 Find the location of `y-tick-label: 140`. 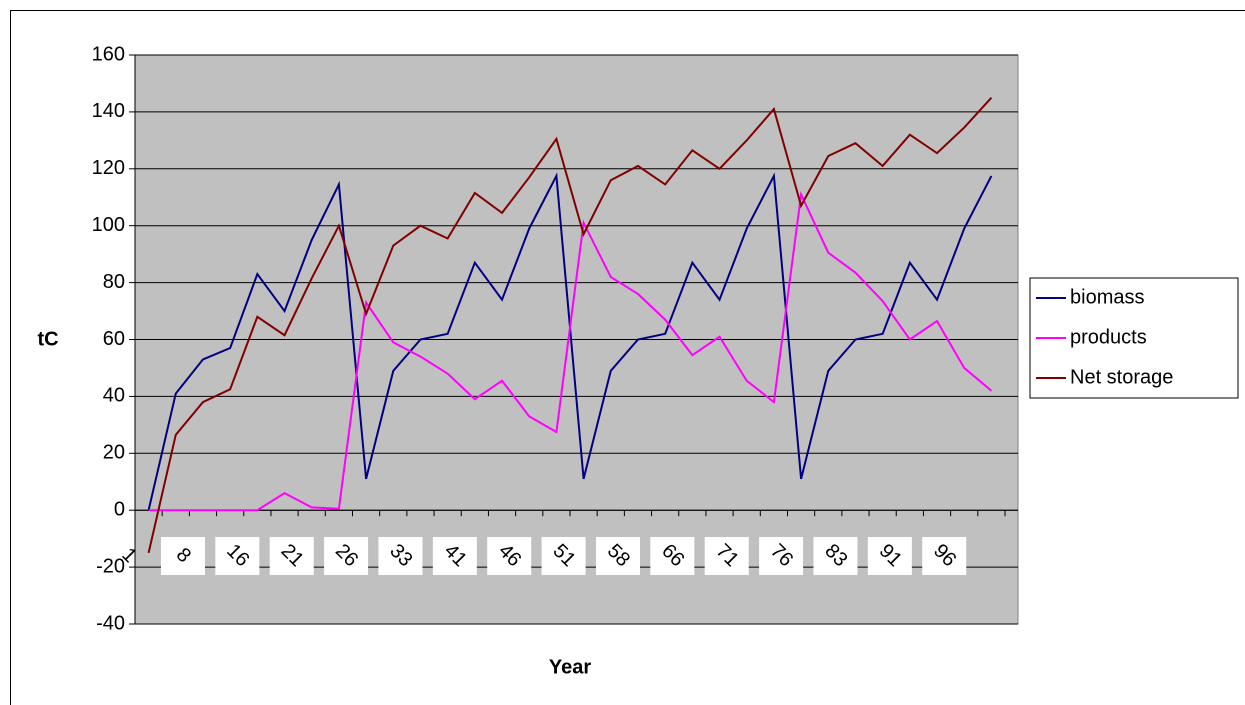

y-tick-label: 140 is located at coordinates (108, 111).